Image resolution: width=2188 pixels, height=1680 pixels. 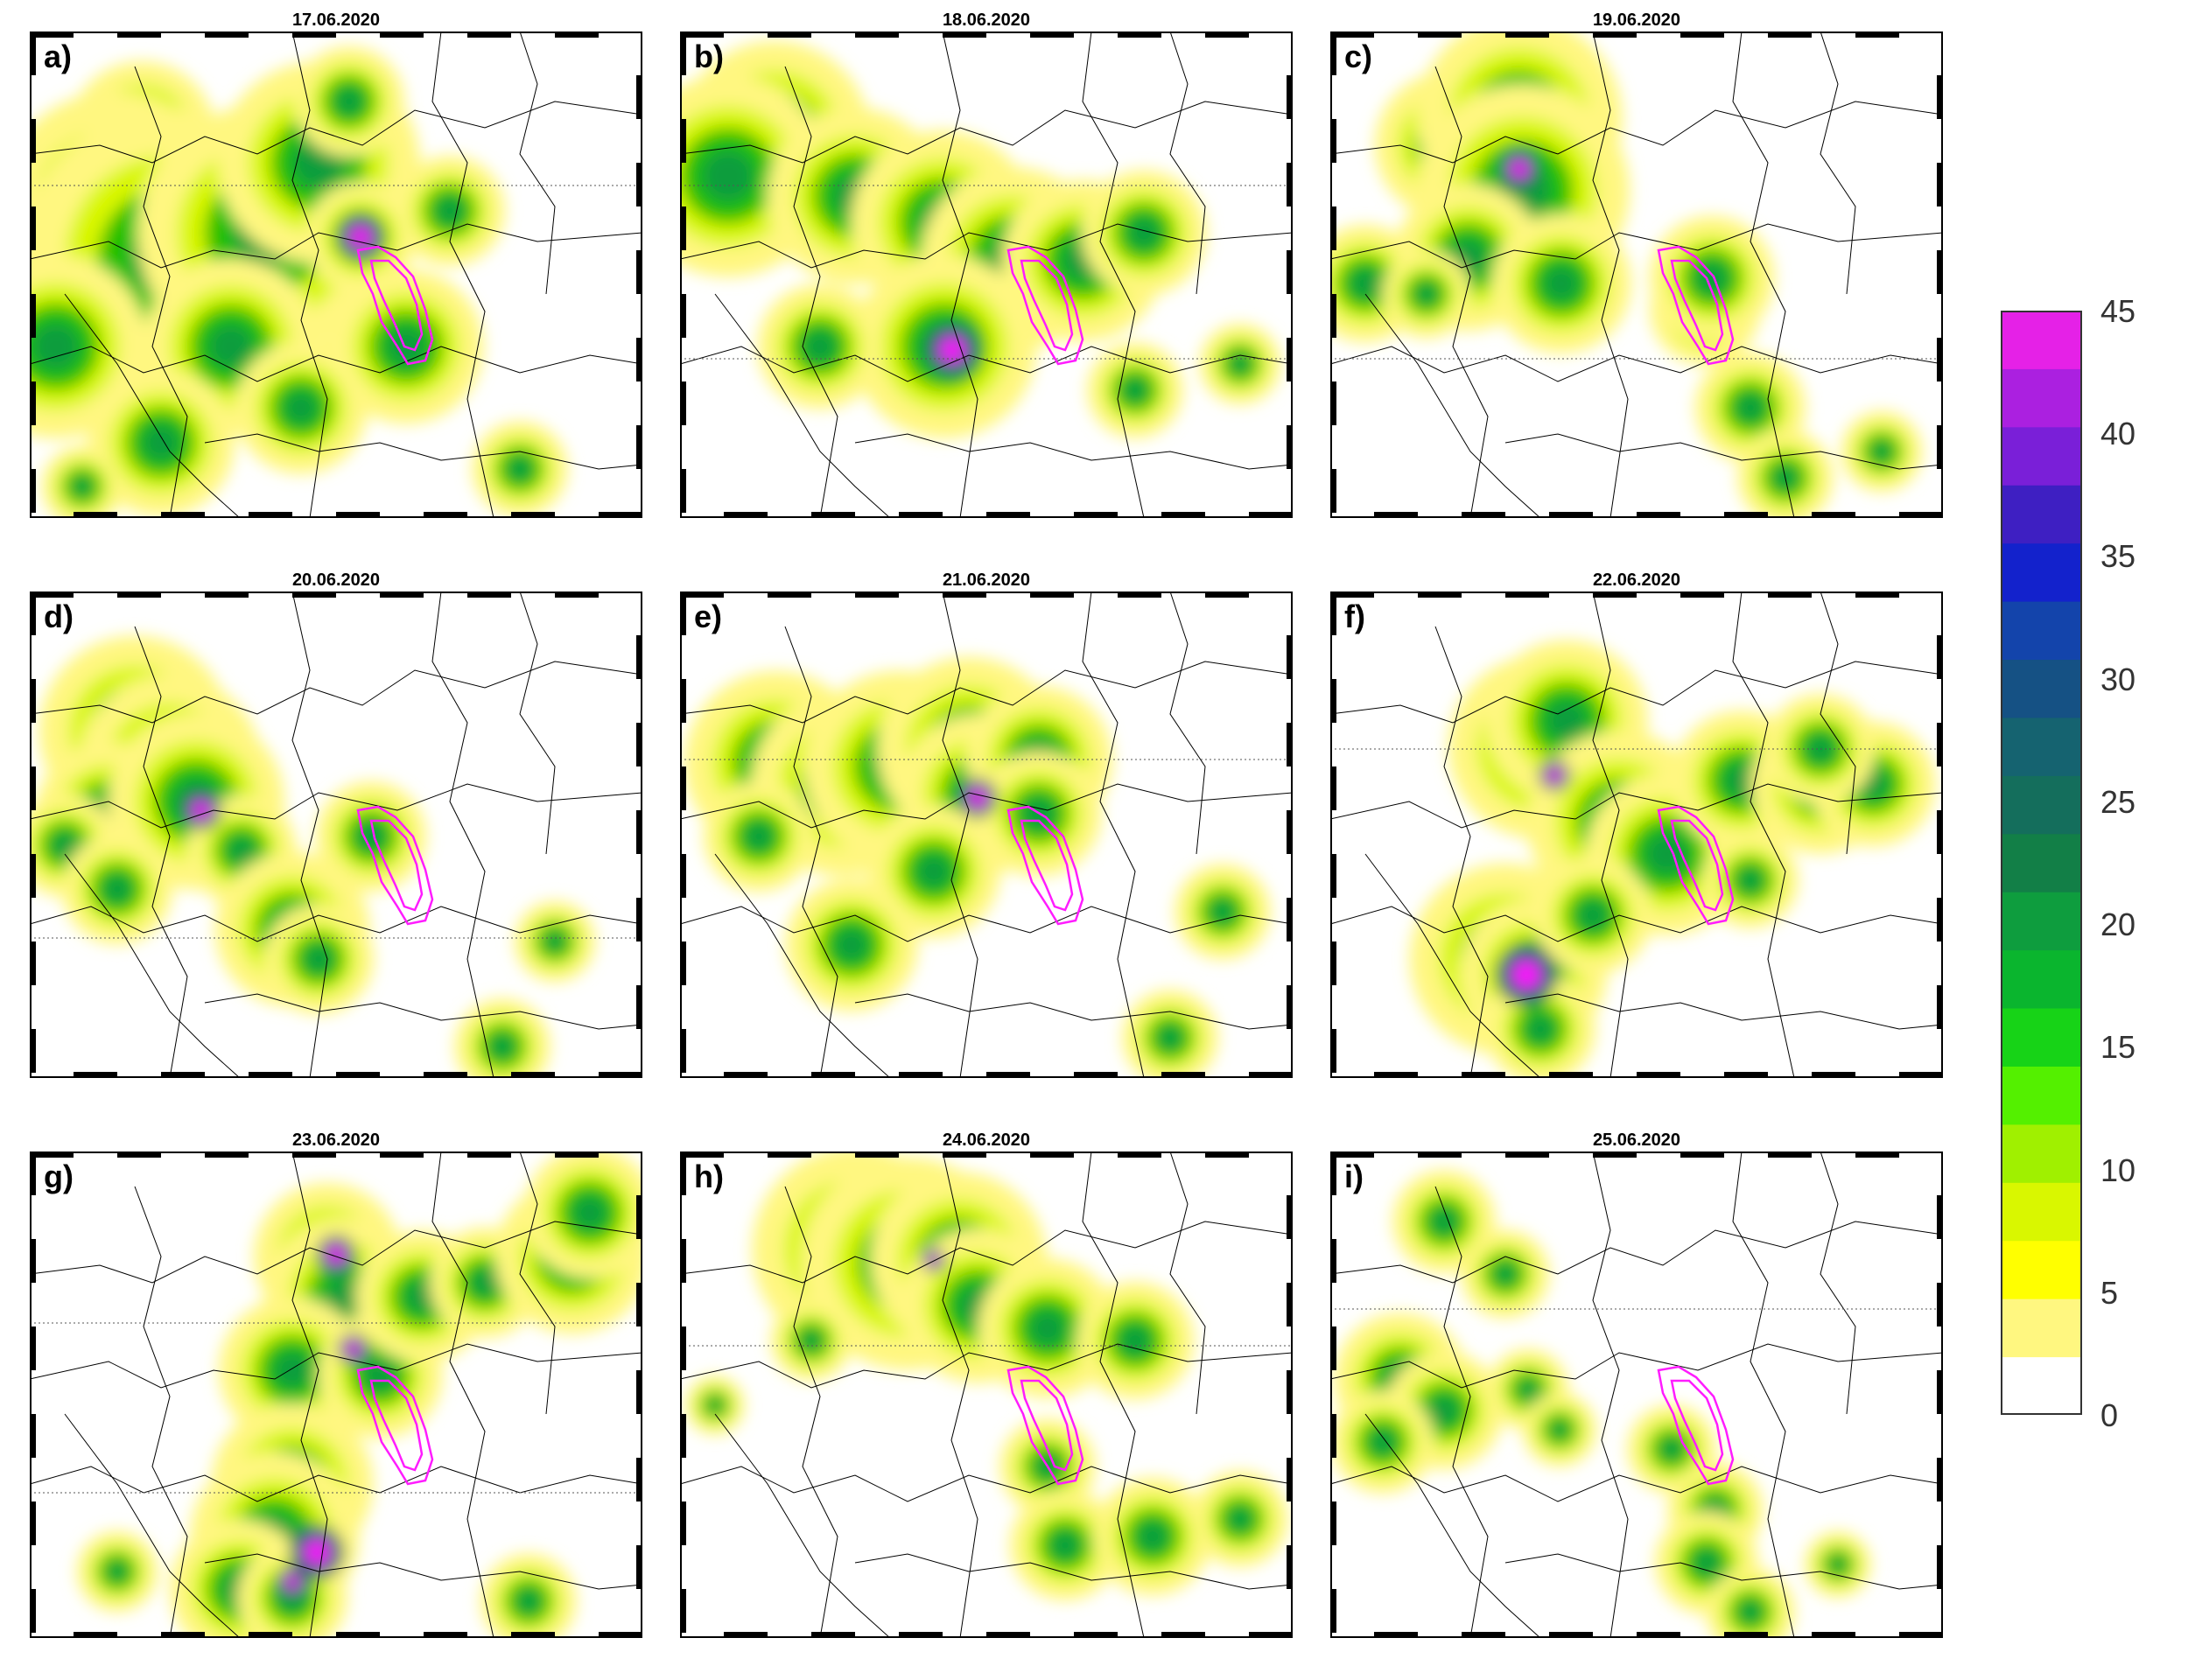 What do you see at coordinates (2118, 679) in the screenshot?
I see `colorbar-tick-label: 30` at bounding box center [2118, 679].